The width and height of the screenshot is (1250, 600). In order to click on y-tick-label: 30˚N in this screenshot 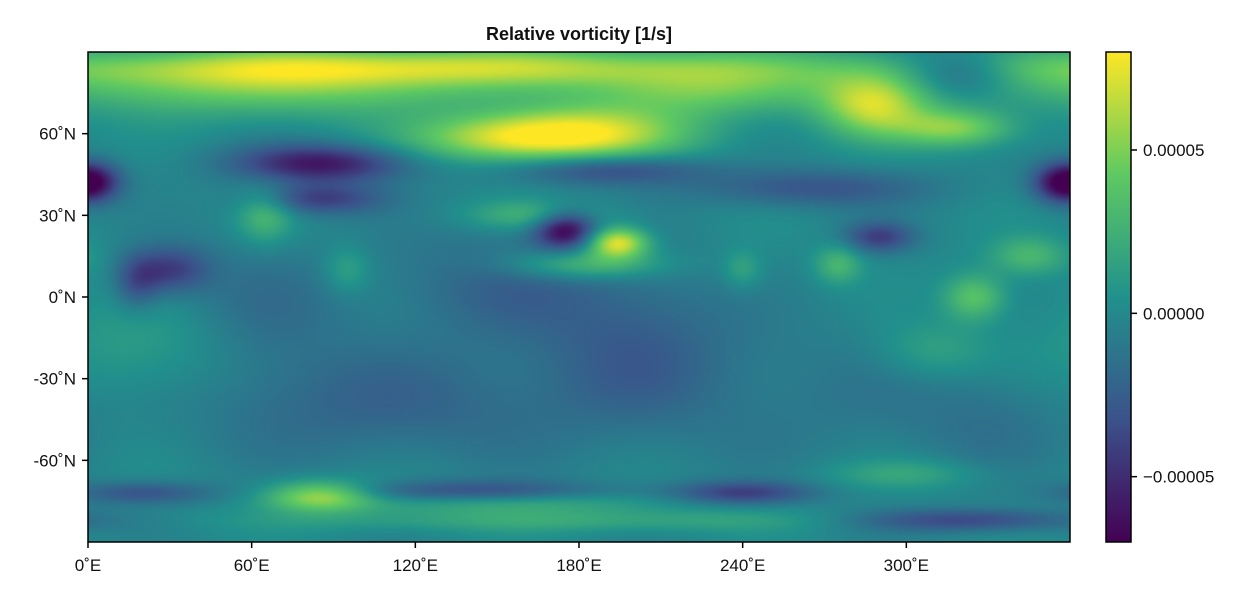, I will do `click(57, 215)`.